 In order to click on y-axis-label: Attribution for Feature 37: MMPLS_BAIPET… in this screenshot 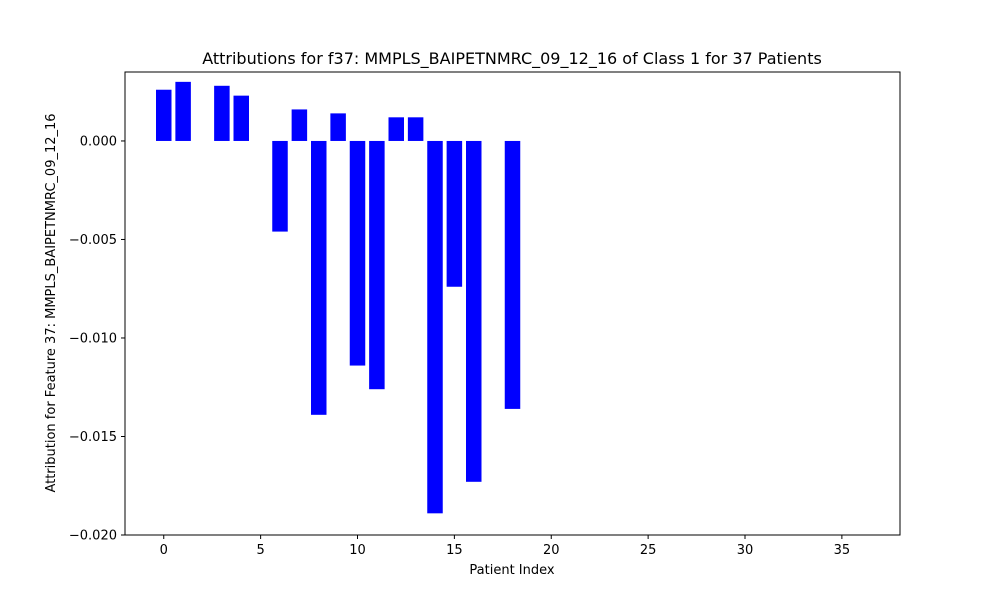, I will do `click(51, 302)`.